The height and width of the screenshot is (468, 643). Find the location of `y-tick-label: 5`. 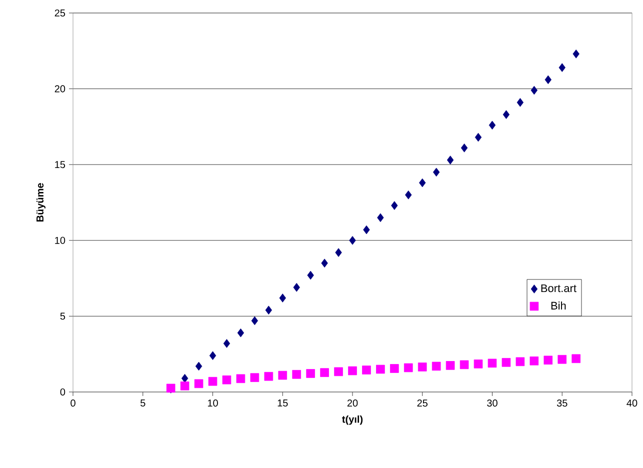

y-tick-label: 5 is located at coordinates (63, 316).